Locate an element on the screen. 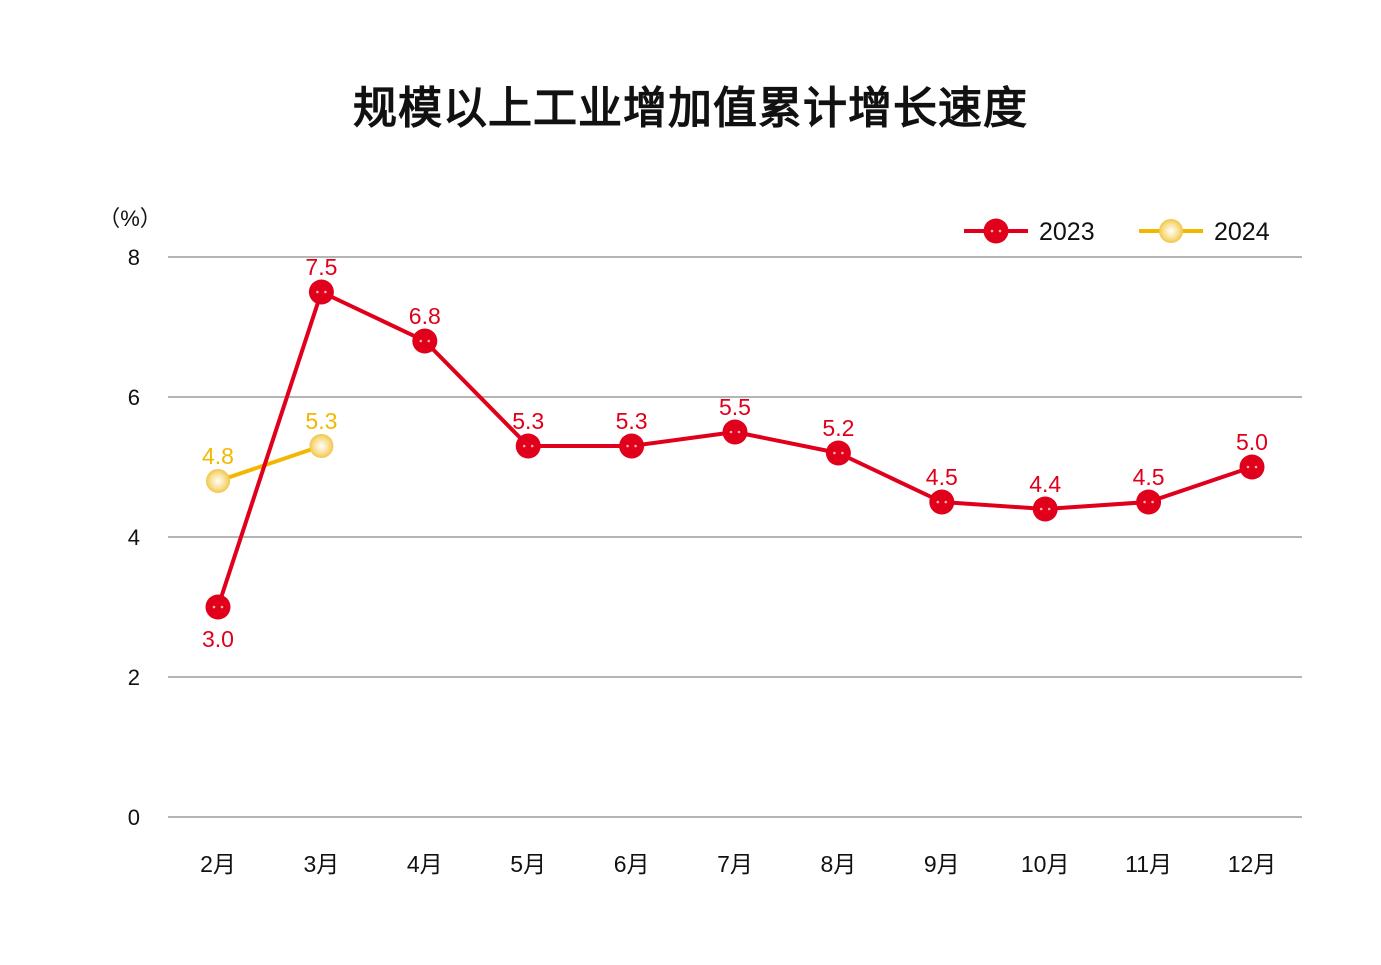 The image size is (1381, 965). data-label: 5.0 is located at coordinates (1252, 442).